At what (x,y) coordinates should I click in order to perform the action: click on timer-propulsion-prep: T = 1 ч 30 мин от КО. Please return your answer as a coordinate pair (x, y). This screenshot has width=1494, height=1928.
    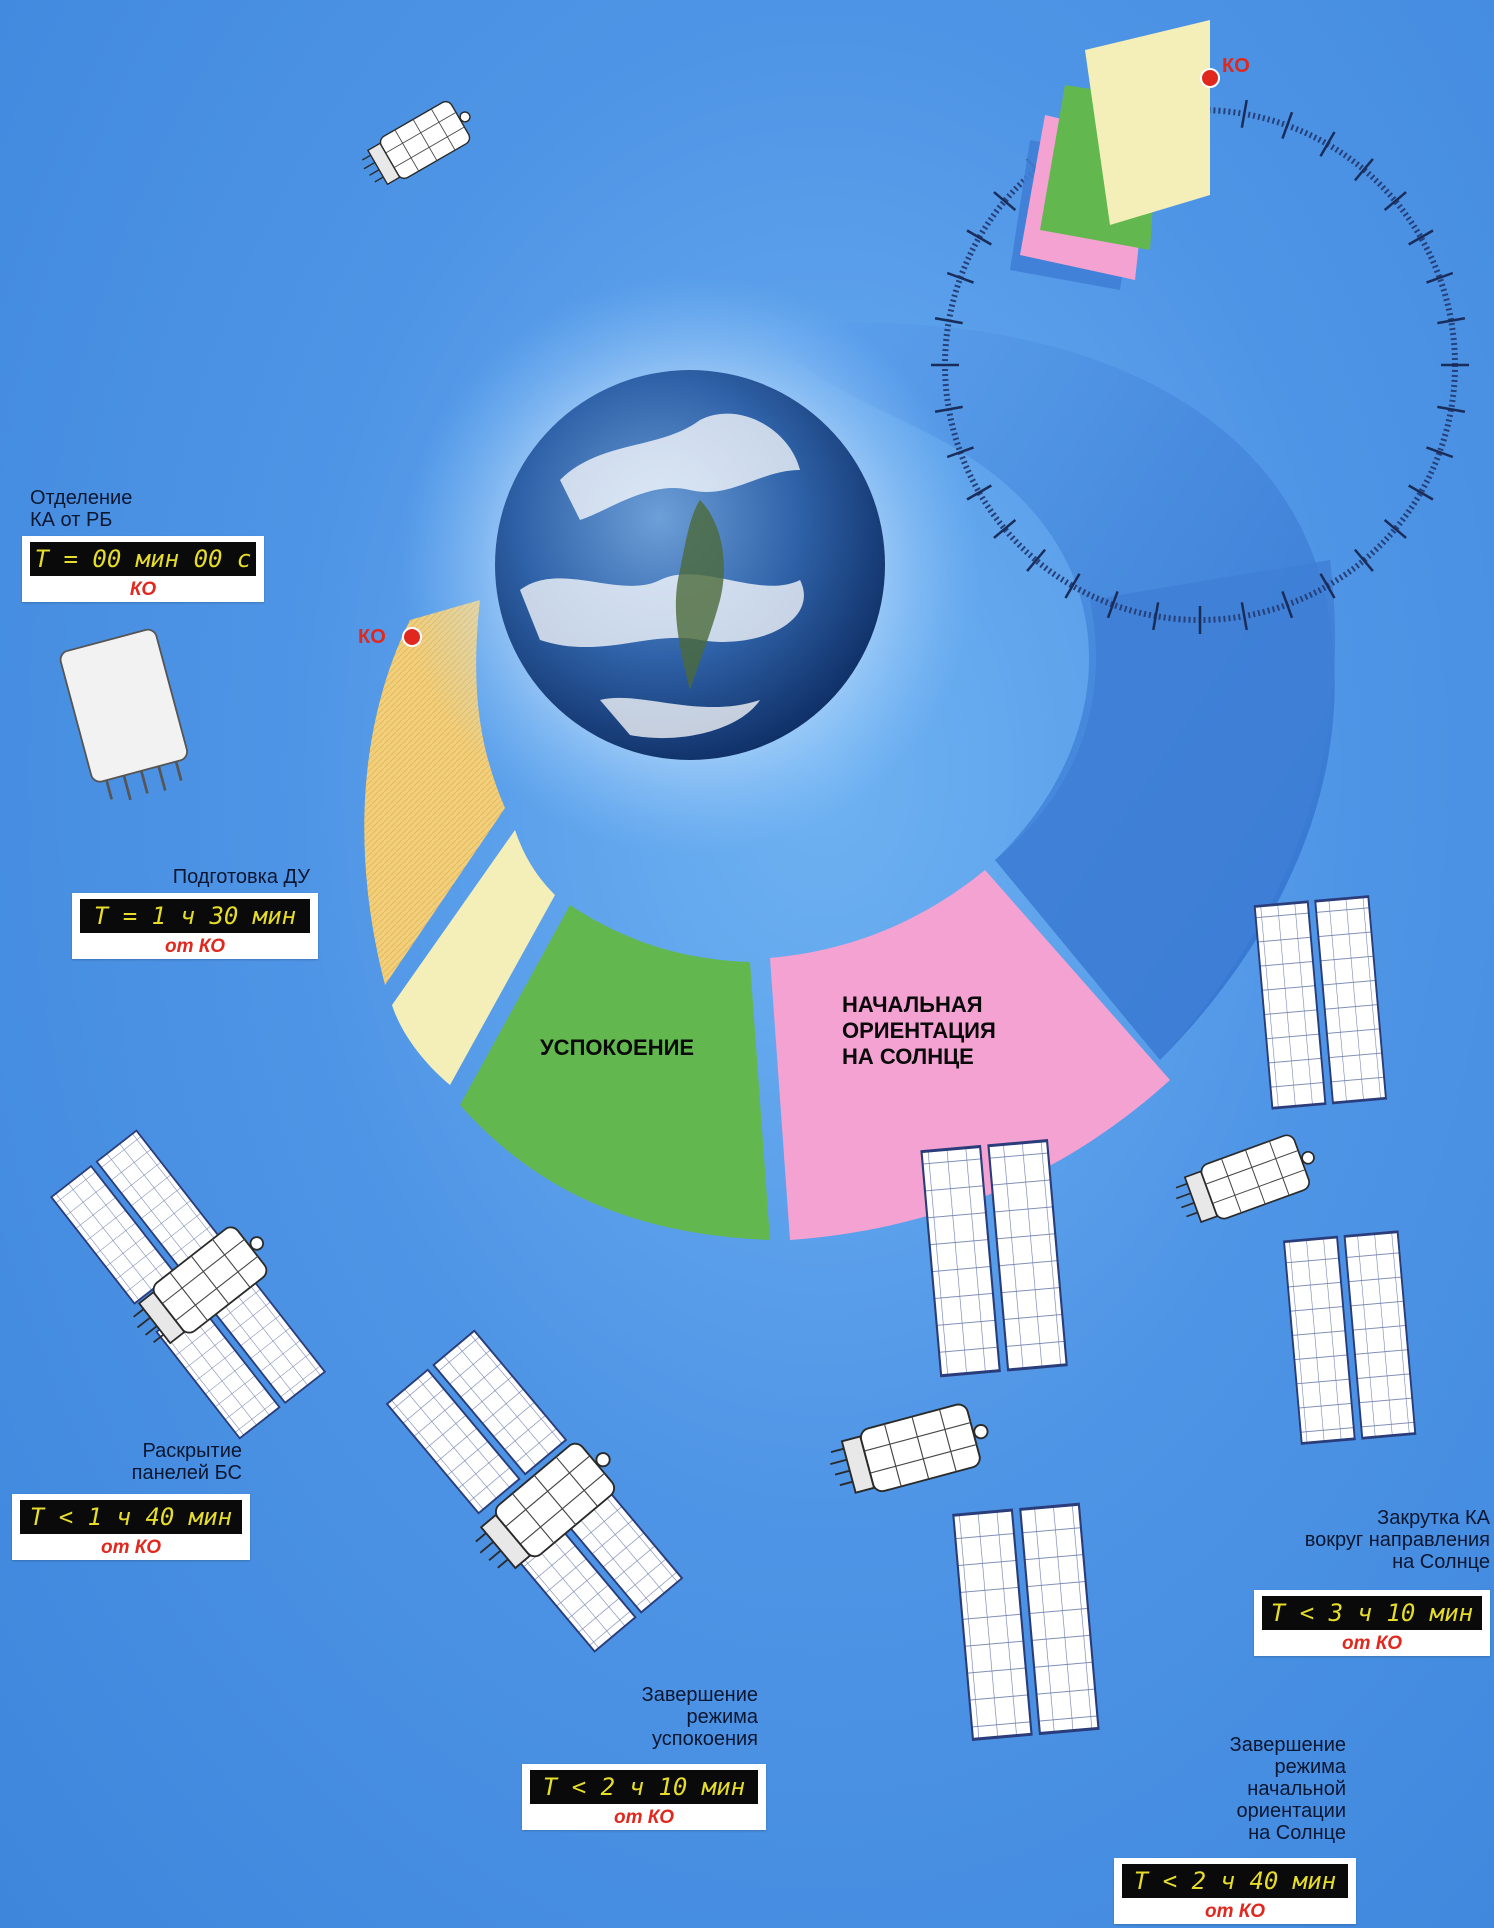
    Looking at the image, I should click on (195, 926).